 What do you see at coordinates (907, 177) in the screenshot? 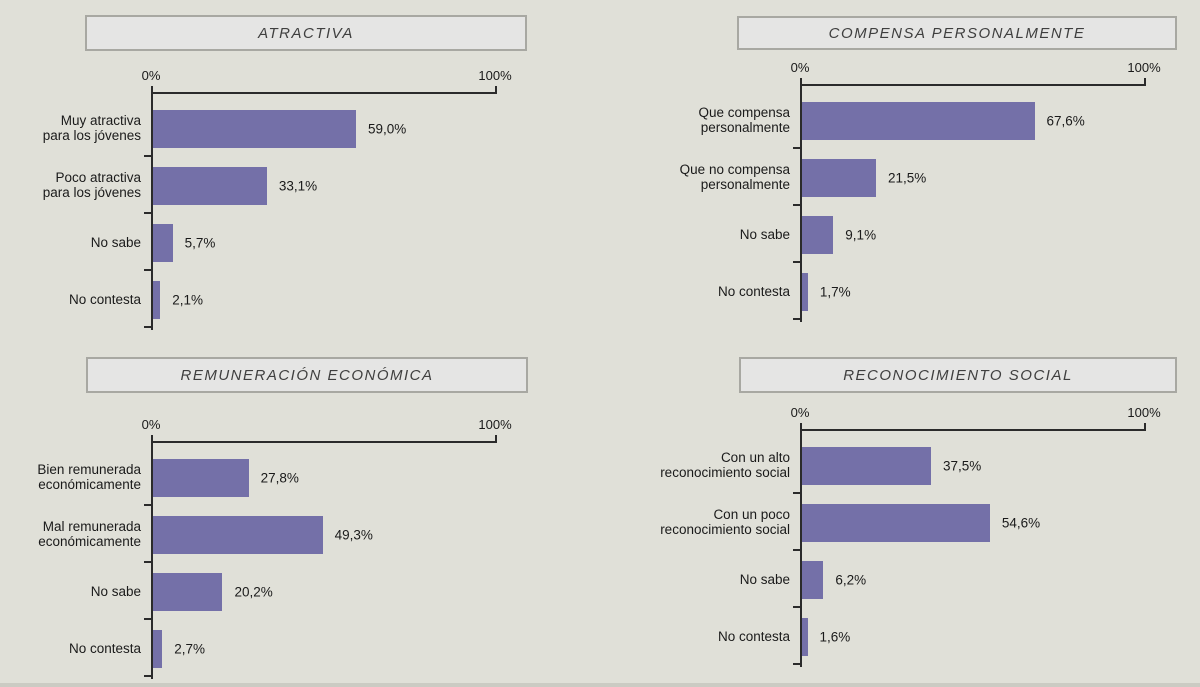
I see `value-label: 21,5%` at bounding box center [907, 177].